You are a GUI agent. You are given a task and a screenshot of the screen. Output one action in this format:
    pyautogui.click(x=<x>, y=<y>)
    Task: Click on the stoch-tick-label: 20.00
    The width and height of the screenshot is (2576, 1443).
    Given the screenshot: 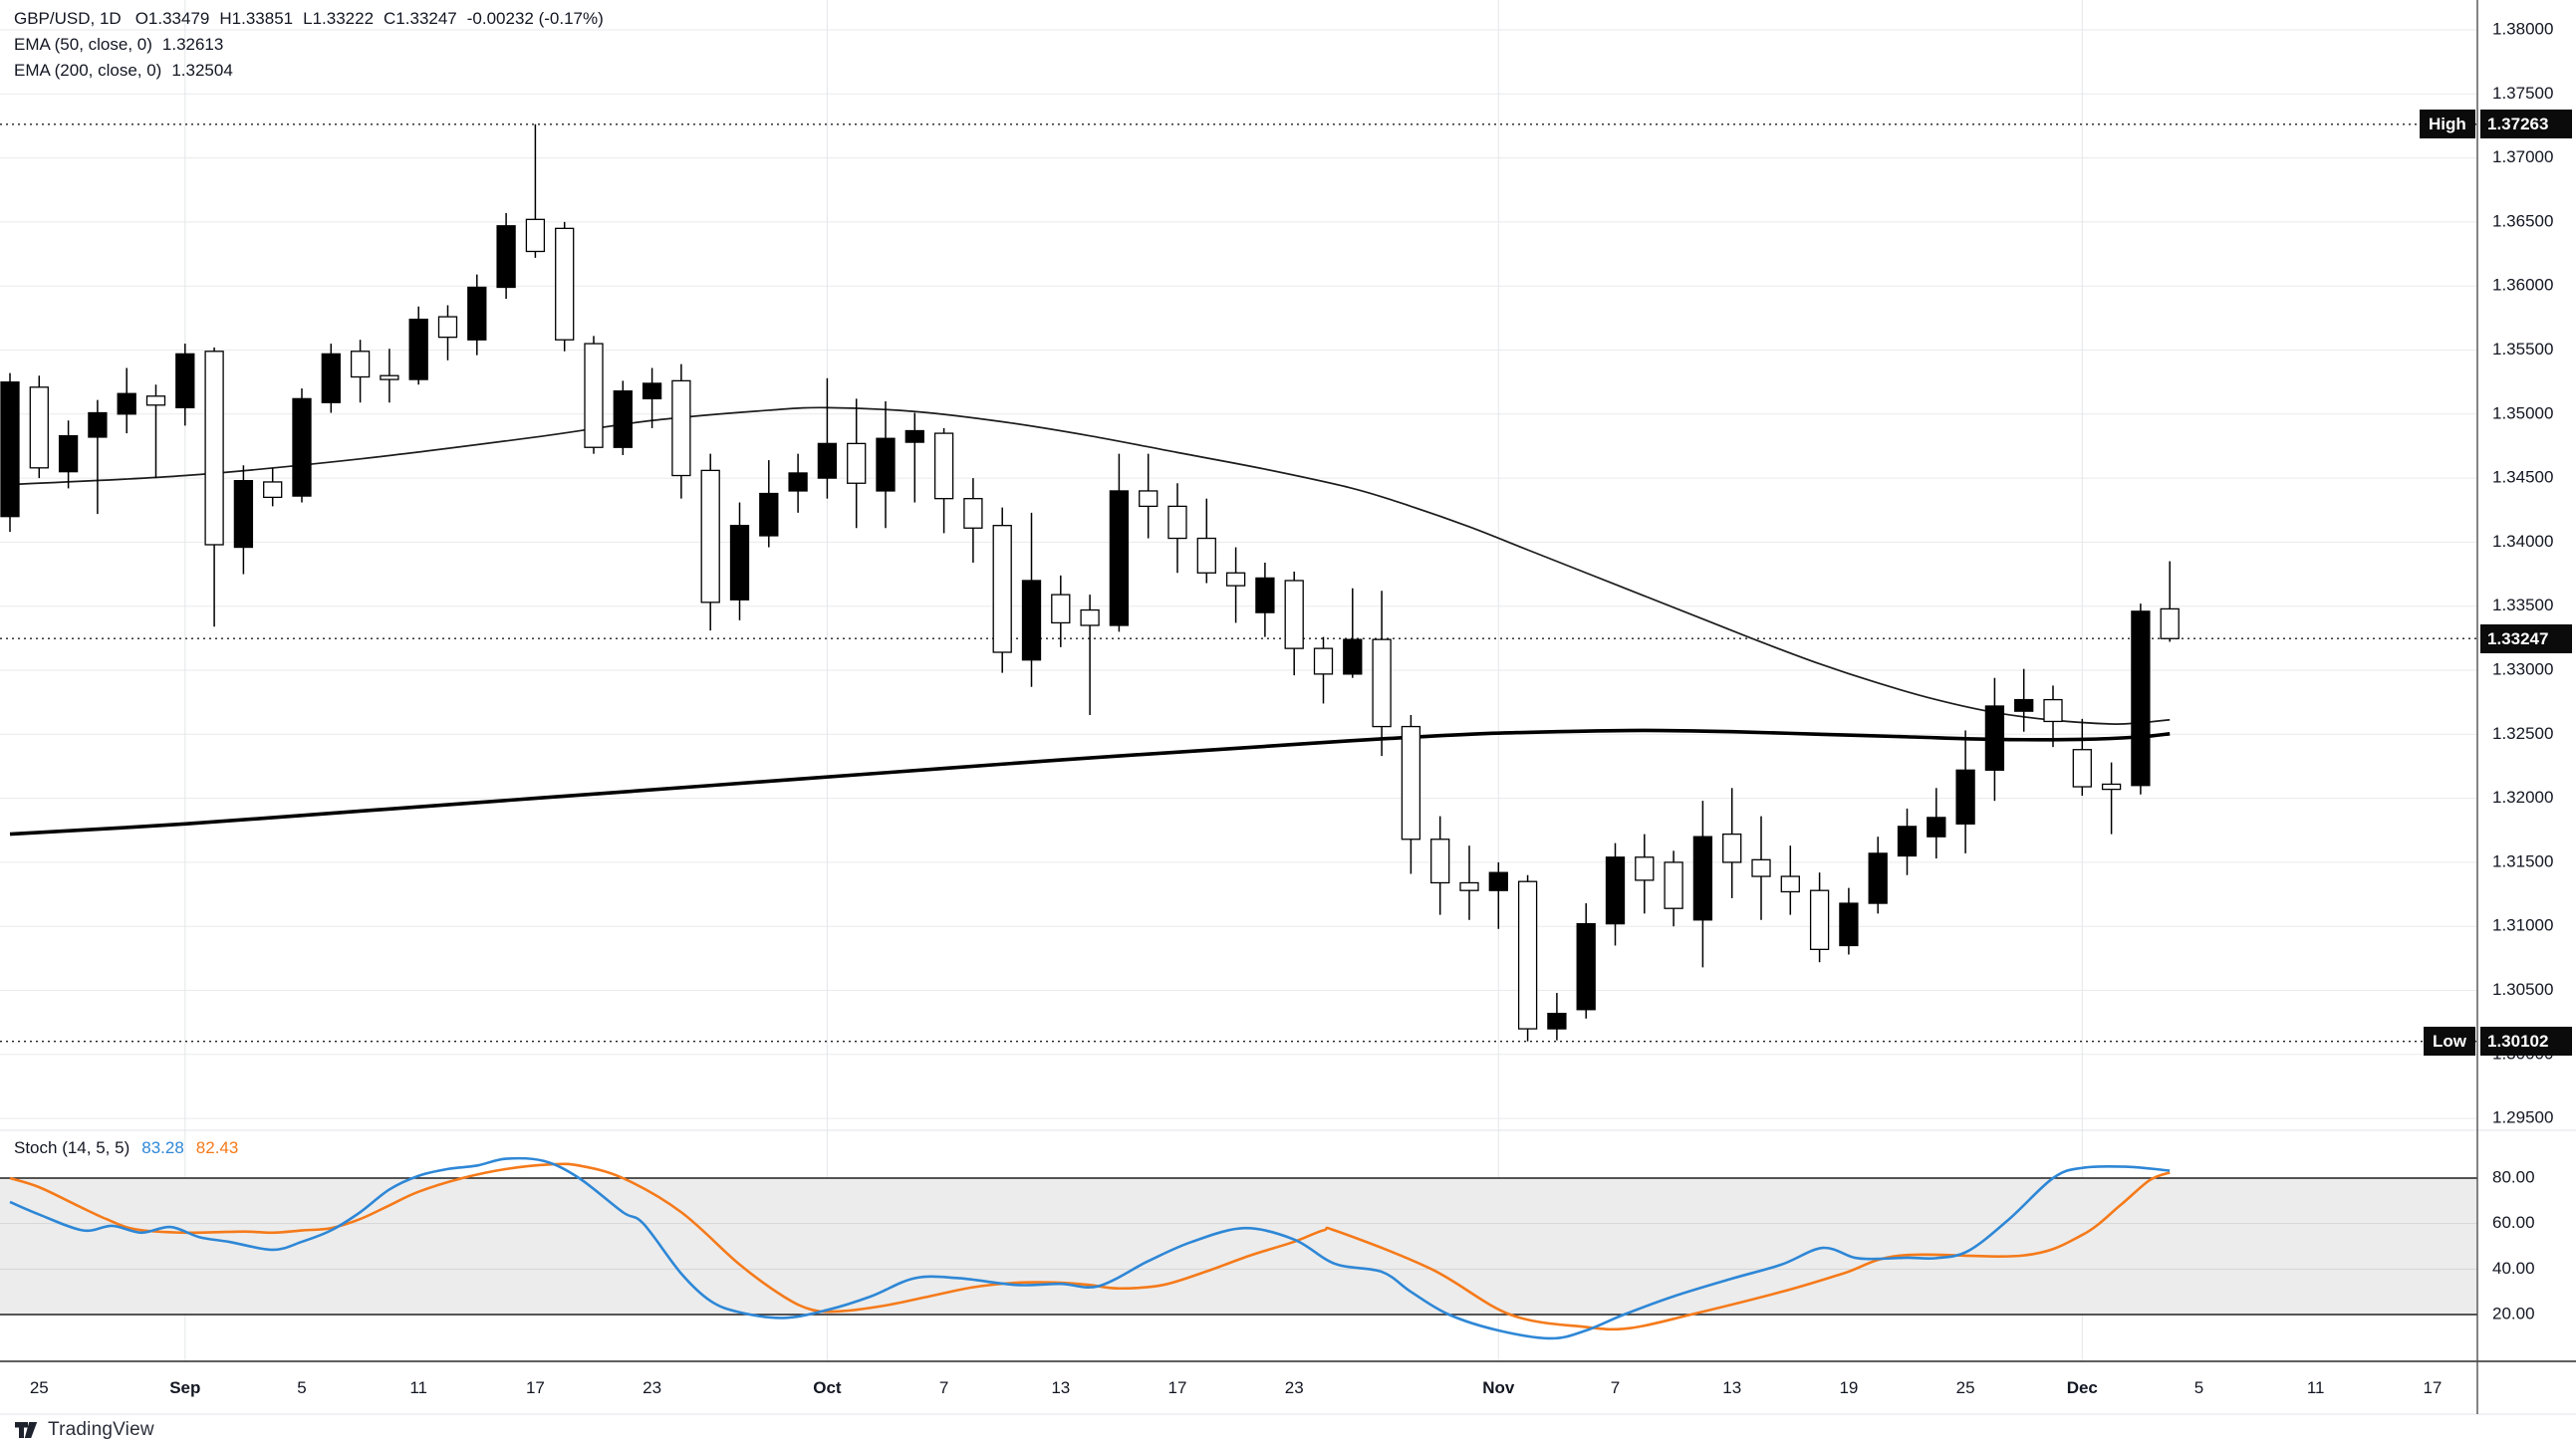 What is the action you would take?
    pyautogui.click(x=2513, y=1313)
    